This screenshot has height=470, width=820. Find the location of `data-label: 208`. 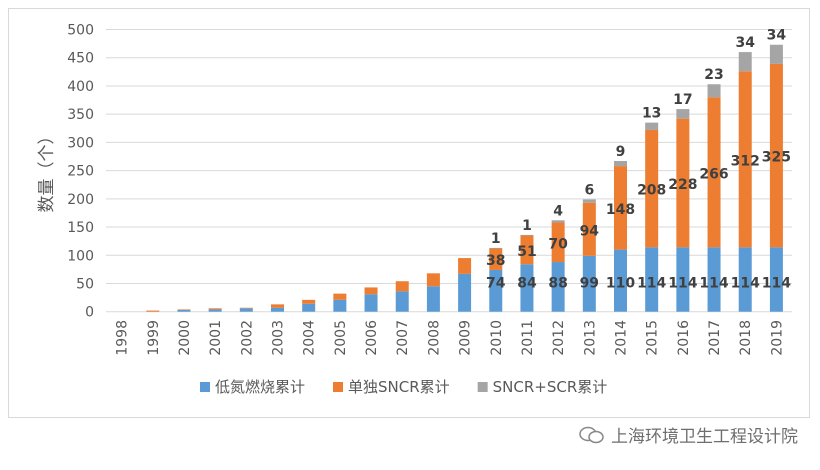

data-label: 208 is located at coordinates (651, 191).